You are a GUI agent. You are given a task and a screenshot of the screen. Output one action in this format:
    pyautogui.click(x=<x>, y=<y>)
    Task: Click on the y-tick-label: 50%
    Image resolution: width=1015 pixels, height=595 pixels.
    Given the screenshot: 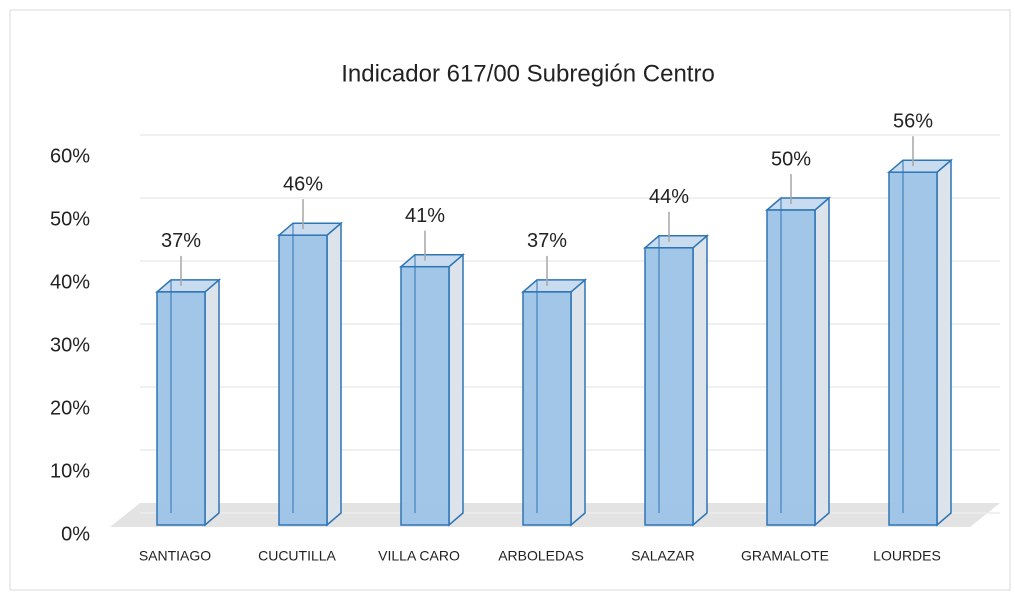 What is the action you would take?
    pyautogui.click(x=70, y=219)
    